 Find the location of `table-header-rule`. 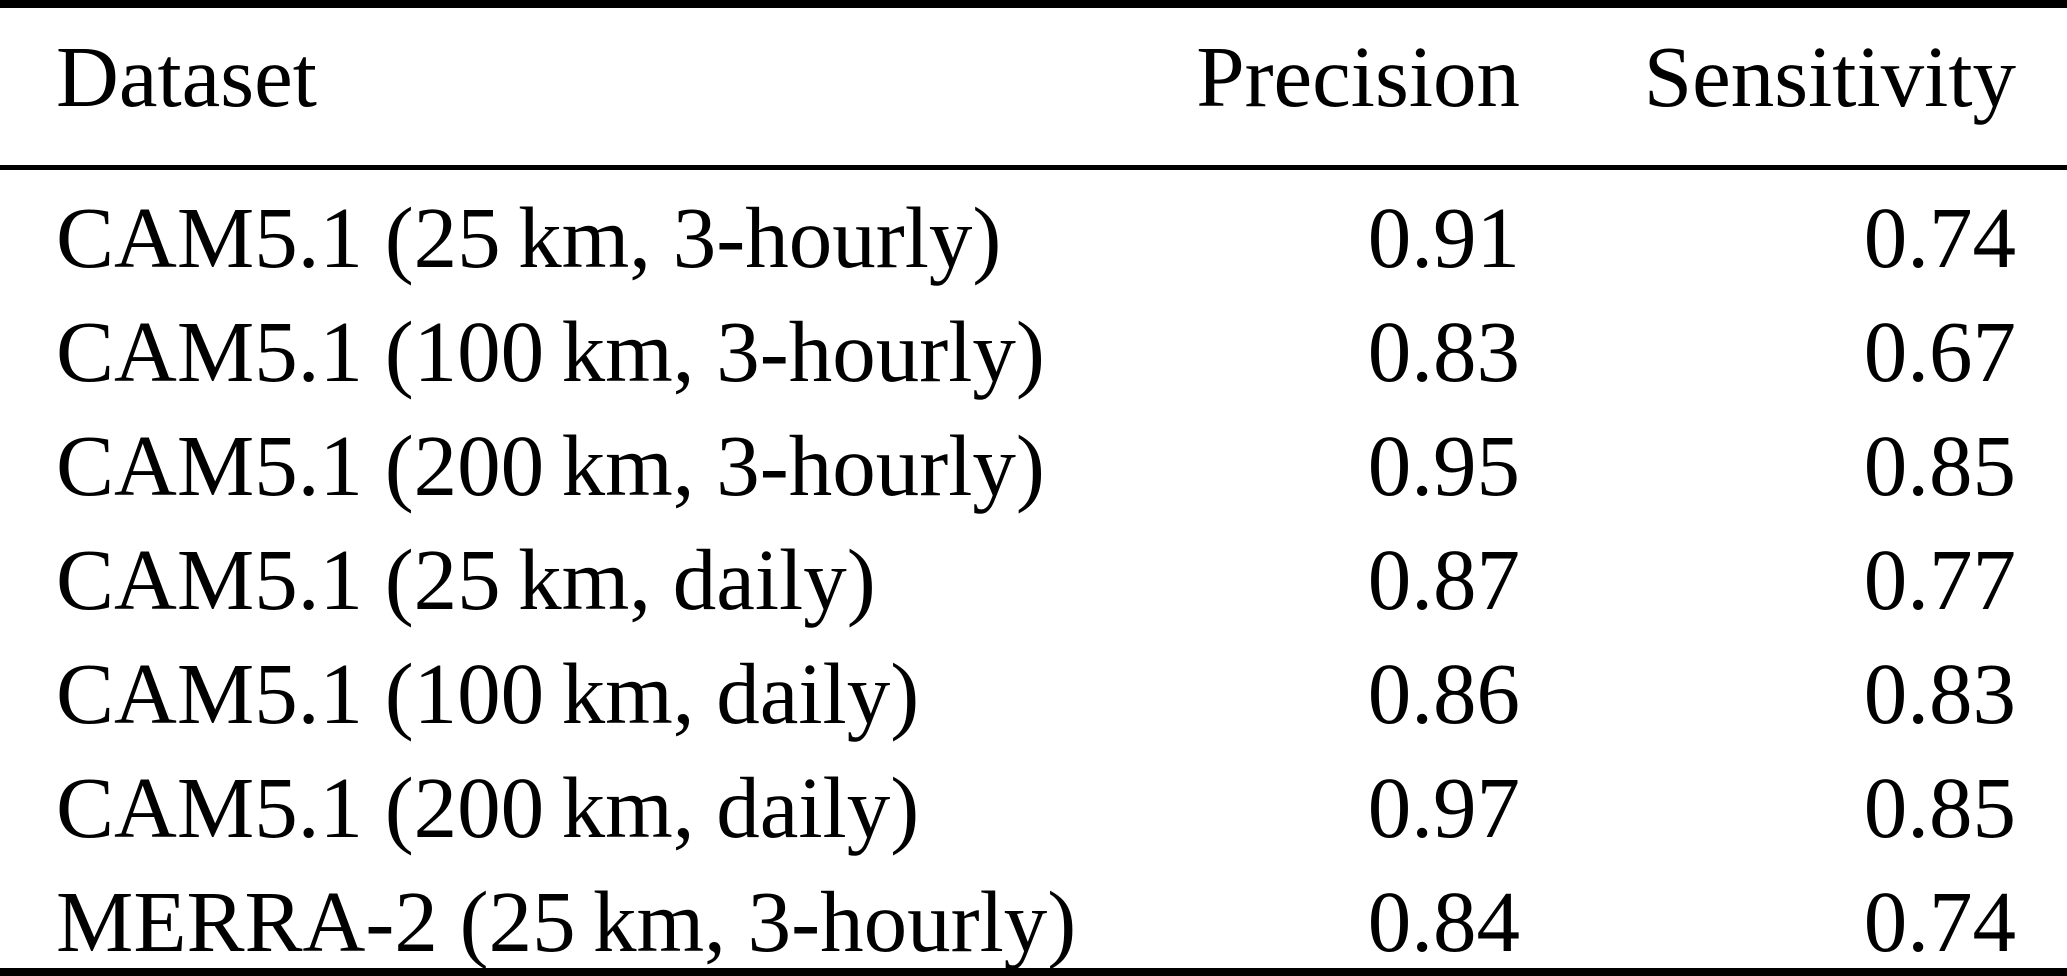

table-header-rule is located at coordinates (1033, 167).